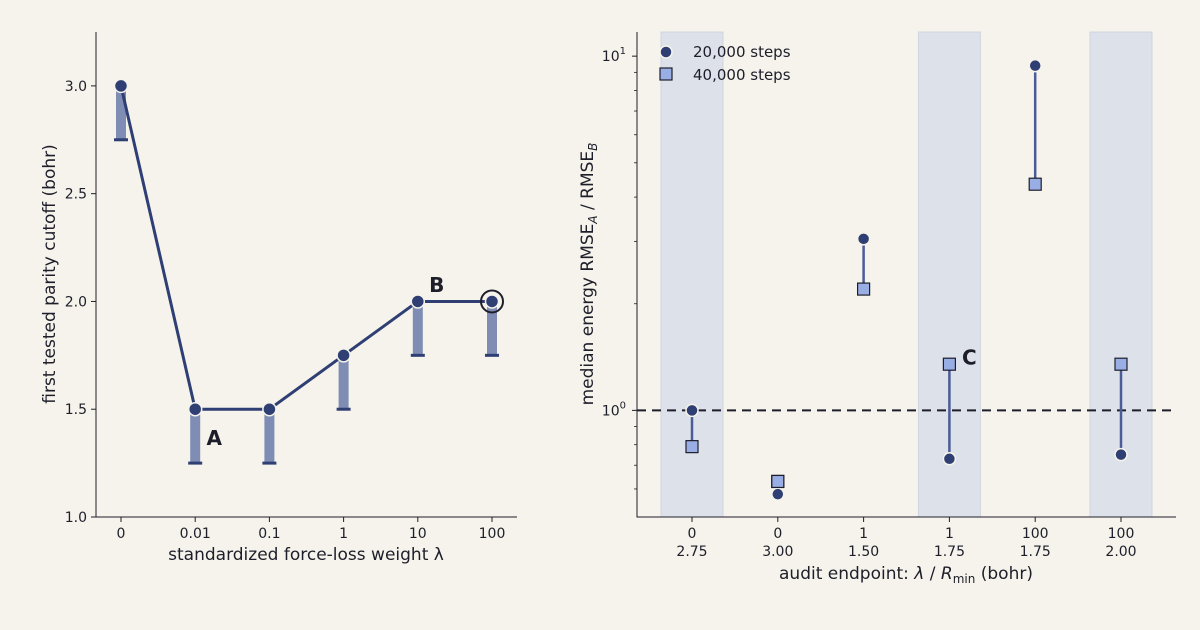  Describe the element at coordinates (906, 575) in the screenshot. I see `right-x-axis-label: audit endpoint: λ / Rmin (bohr)` at that location.